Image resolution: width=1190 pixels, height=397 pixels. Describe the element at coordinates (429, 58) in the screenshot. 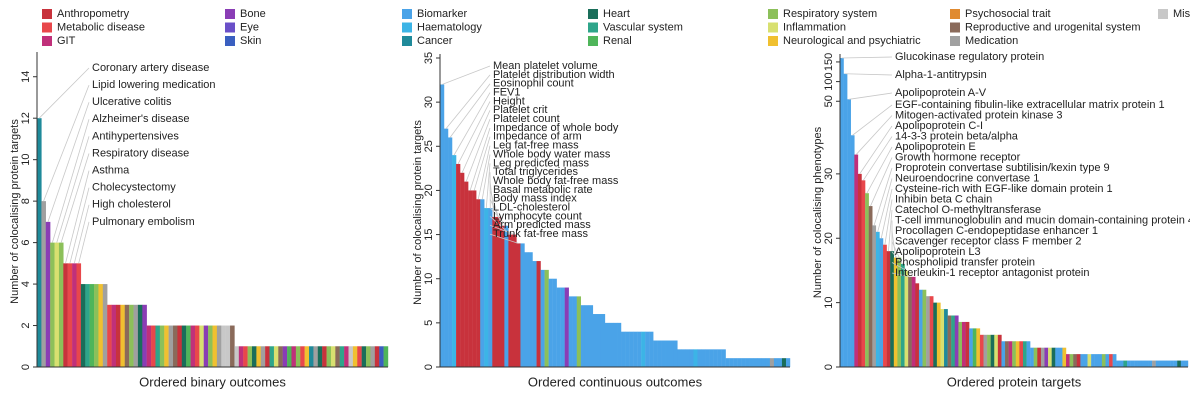

I see `y-tick-label: 35` at that location.